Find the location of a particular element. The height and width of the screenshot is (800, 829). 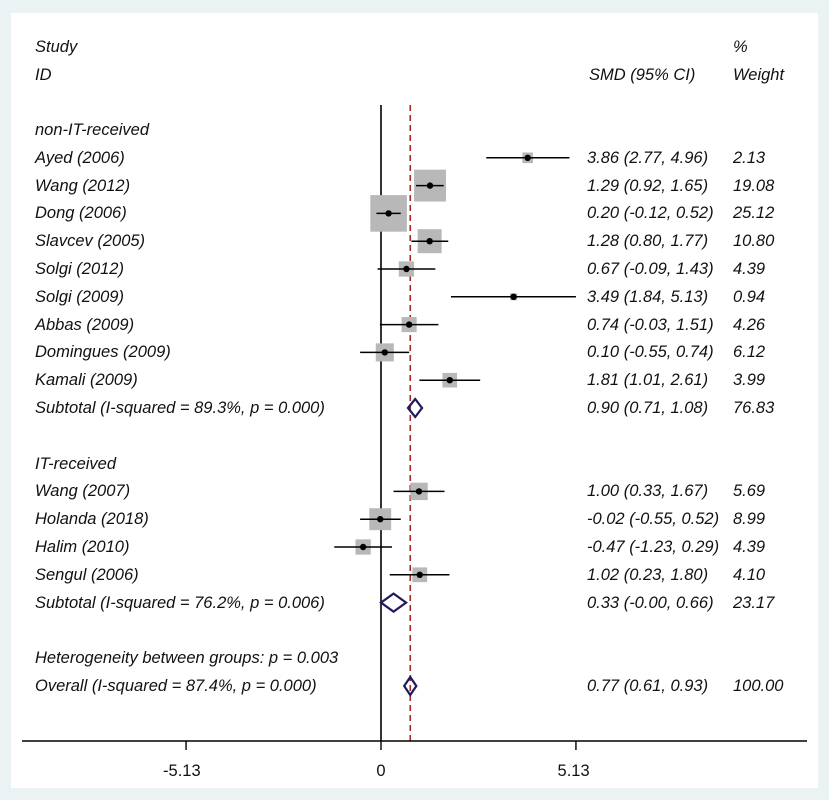

header-smd: SMD (95% CI) is located at coordinates (642, 75).